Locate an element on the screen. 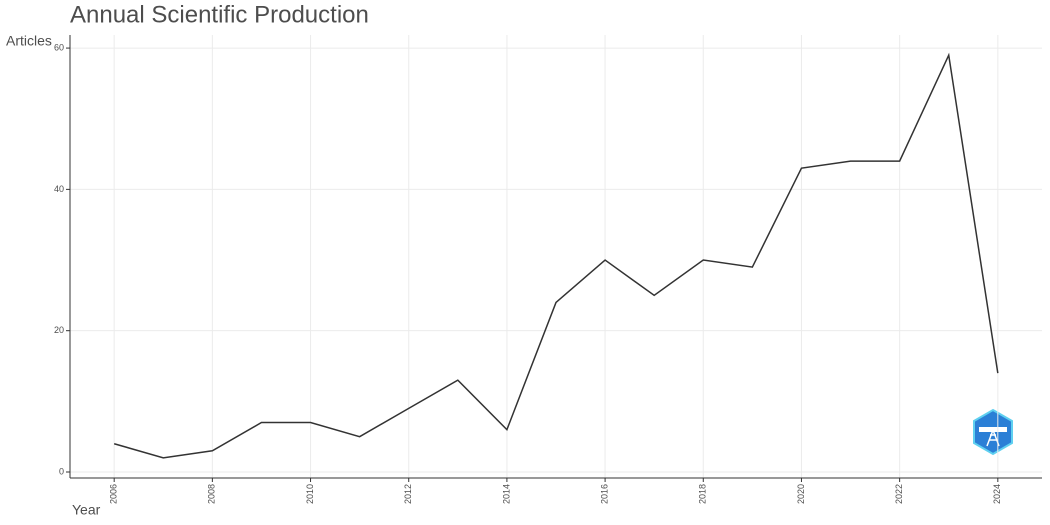 Image resolution: width=1050 pixels, height=525 pixels. y-axis-label: Articles is located at coordinates (29, 41).